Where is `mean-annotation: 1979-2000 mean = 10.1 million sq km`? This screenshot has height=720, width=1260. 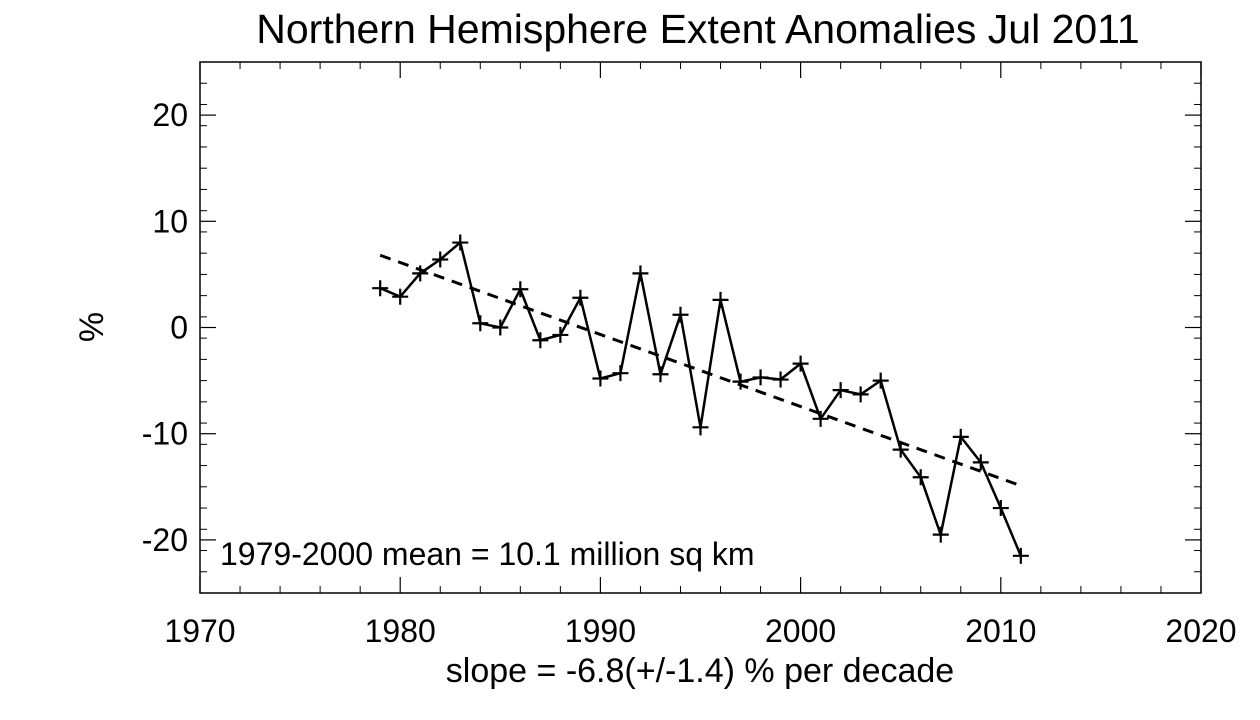 mean-annotation: 1979-2000 mean = 10.1 million sq km is located at coordinates (487, 554).